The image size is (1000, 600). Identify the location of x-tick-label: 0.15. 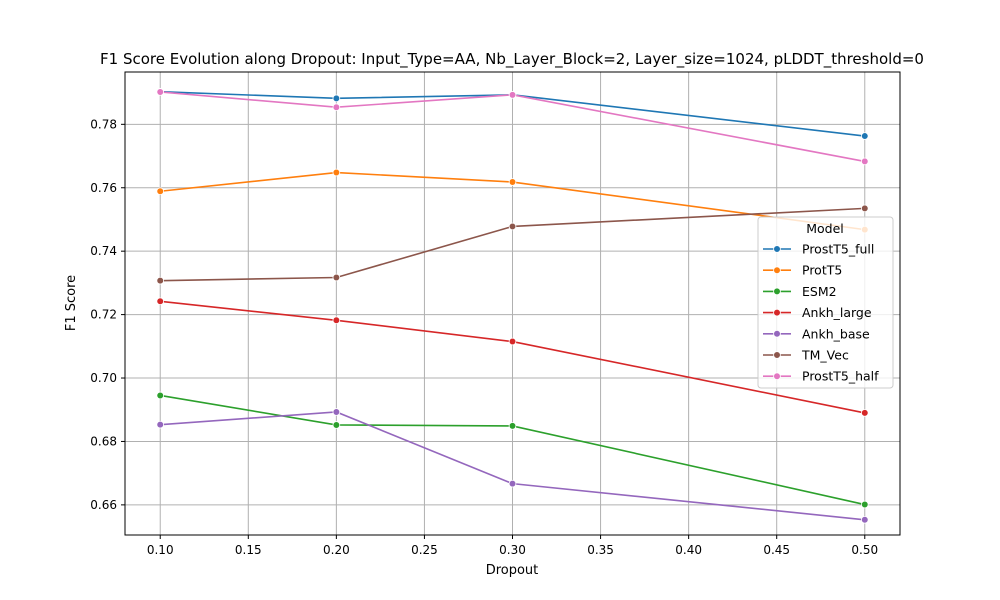
(248, 550).